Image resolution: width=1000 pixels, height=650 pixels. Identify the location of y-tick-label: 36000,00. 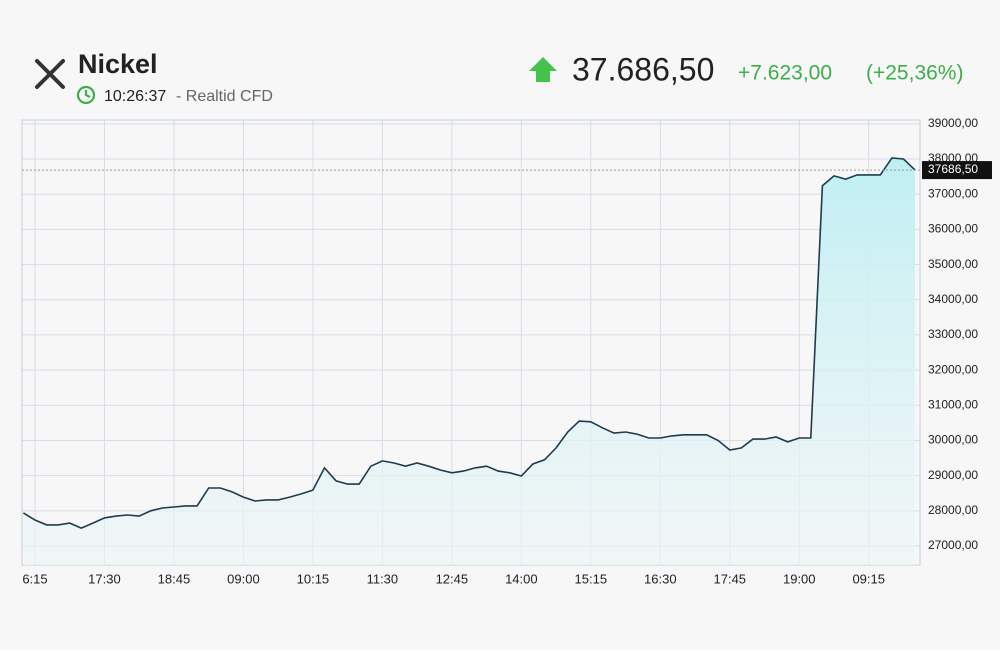
(953, 229).